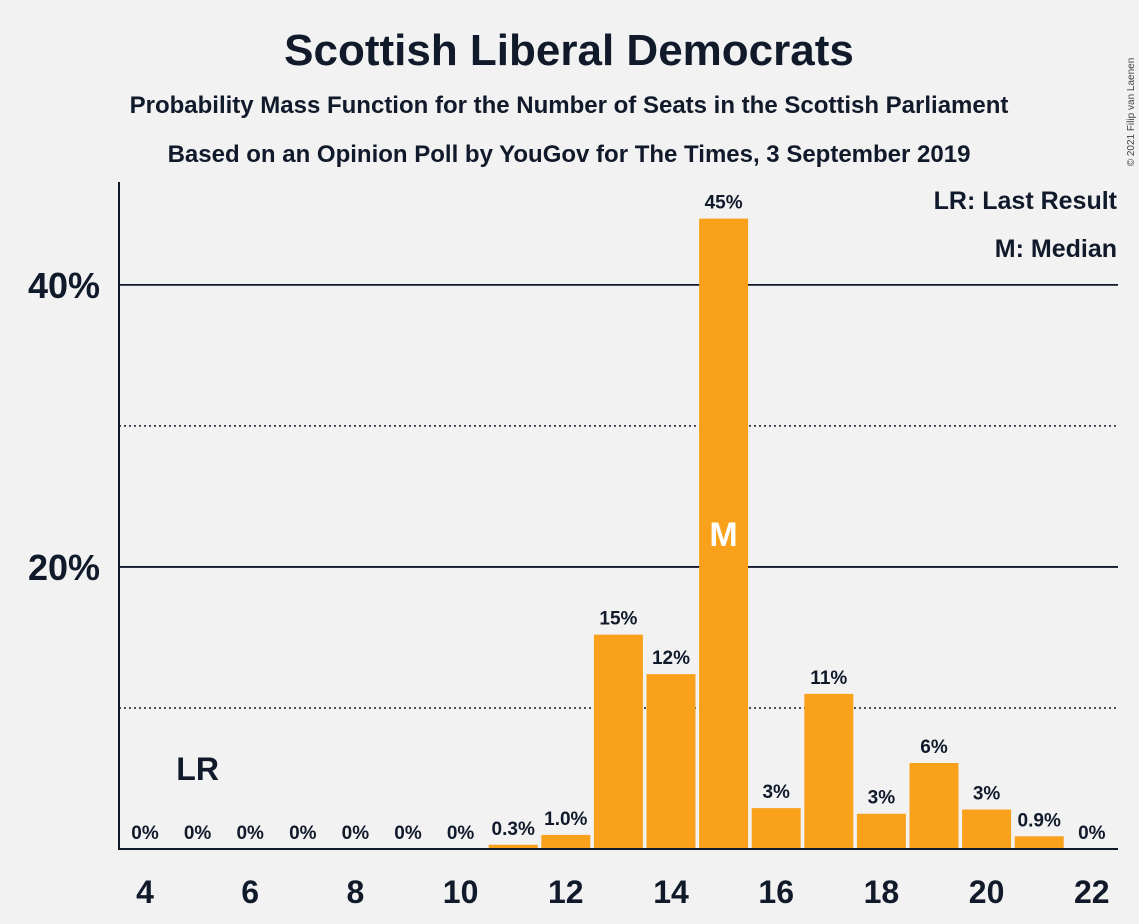  What do you see at coordinates (1092, 892) in the screenshot?
I see `x-tick-label: 22` at bounding box center [1092, 892].